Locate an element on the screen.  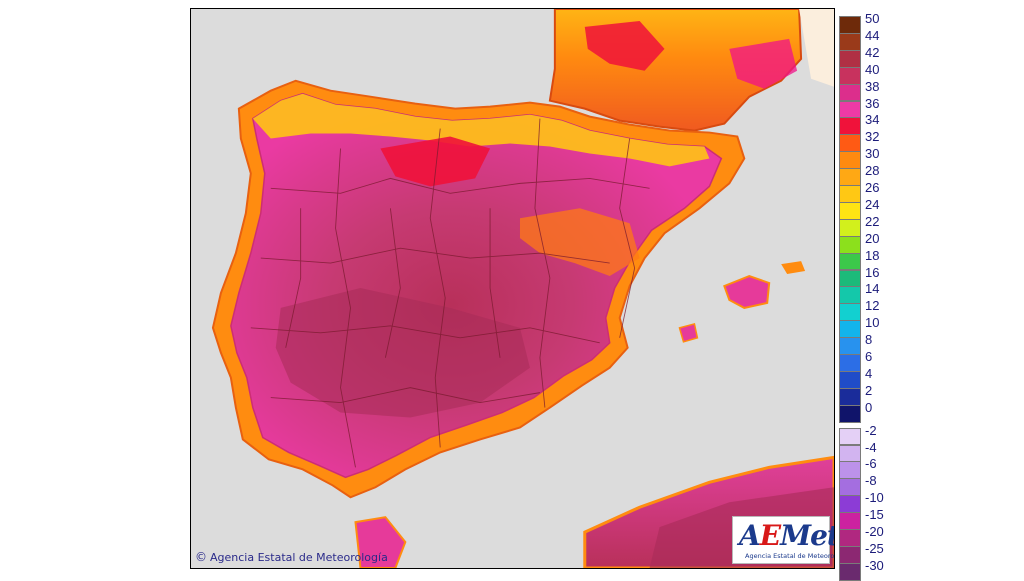
logo-mark: AEMet is located at coordinates (787, 535).